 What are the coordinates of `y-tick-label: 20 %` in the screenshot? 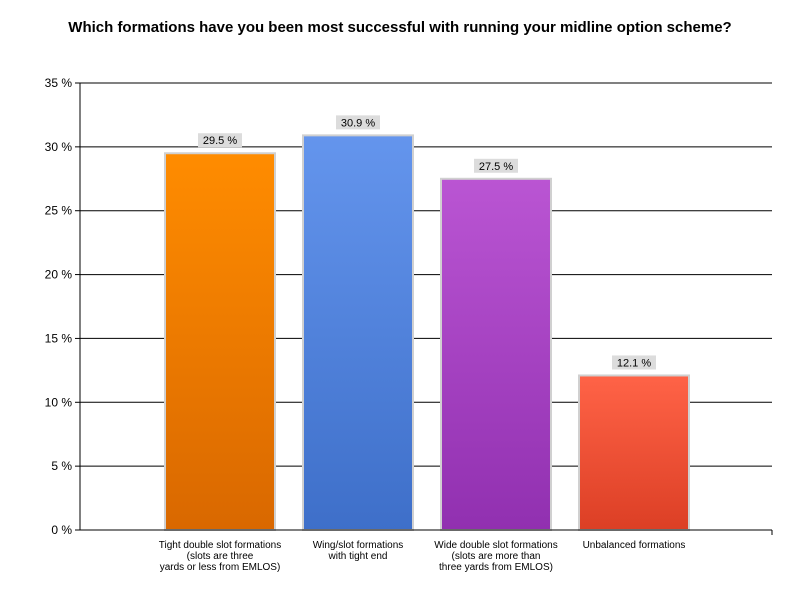 It's located at (59, 275).